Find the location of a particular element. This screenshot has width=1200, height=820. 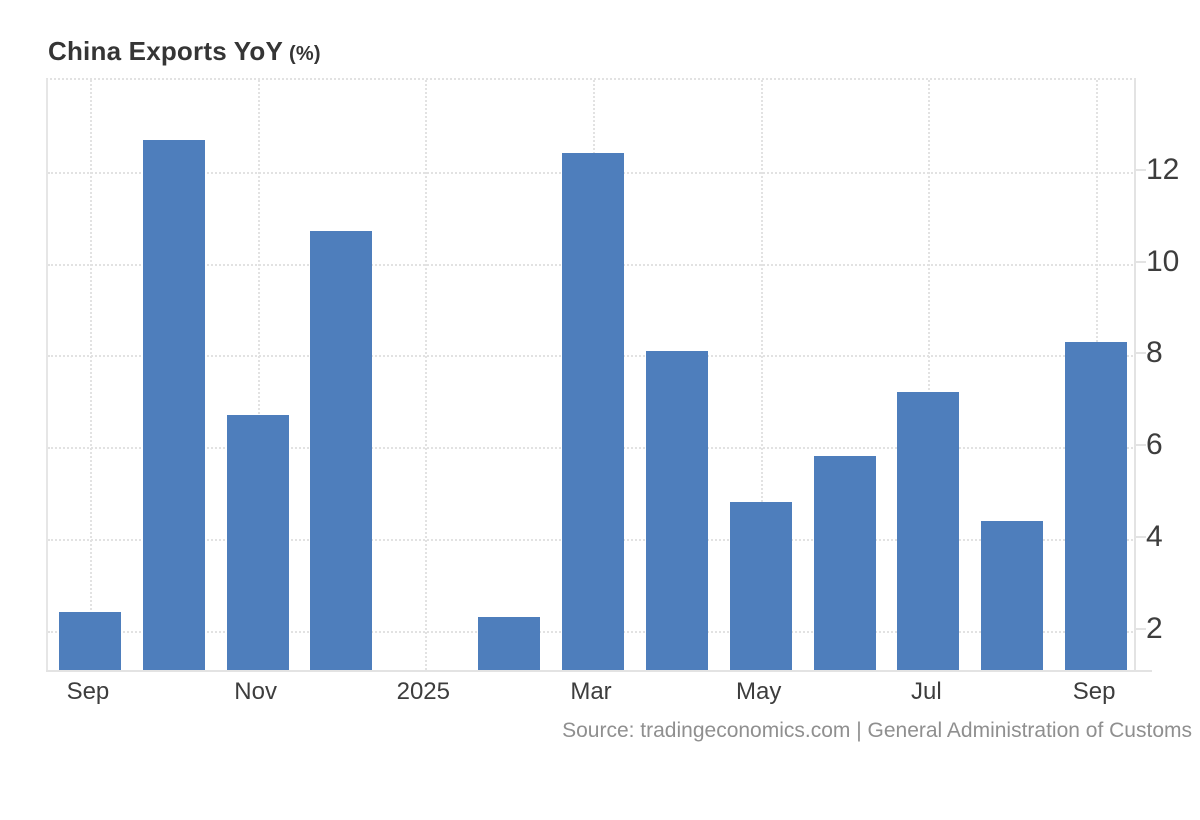

v-gridline-2025 is located at coordinates (426, 375).